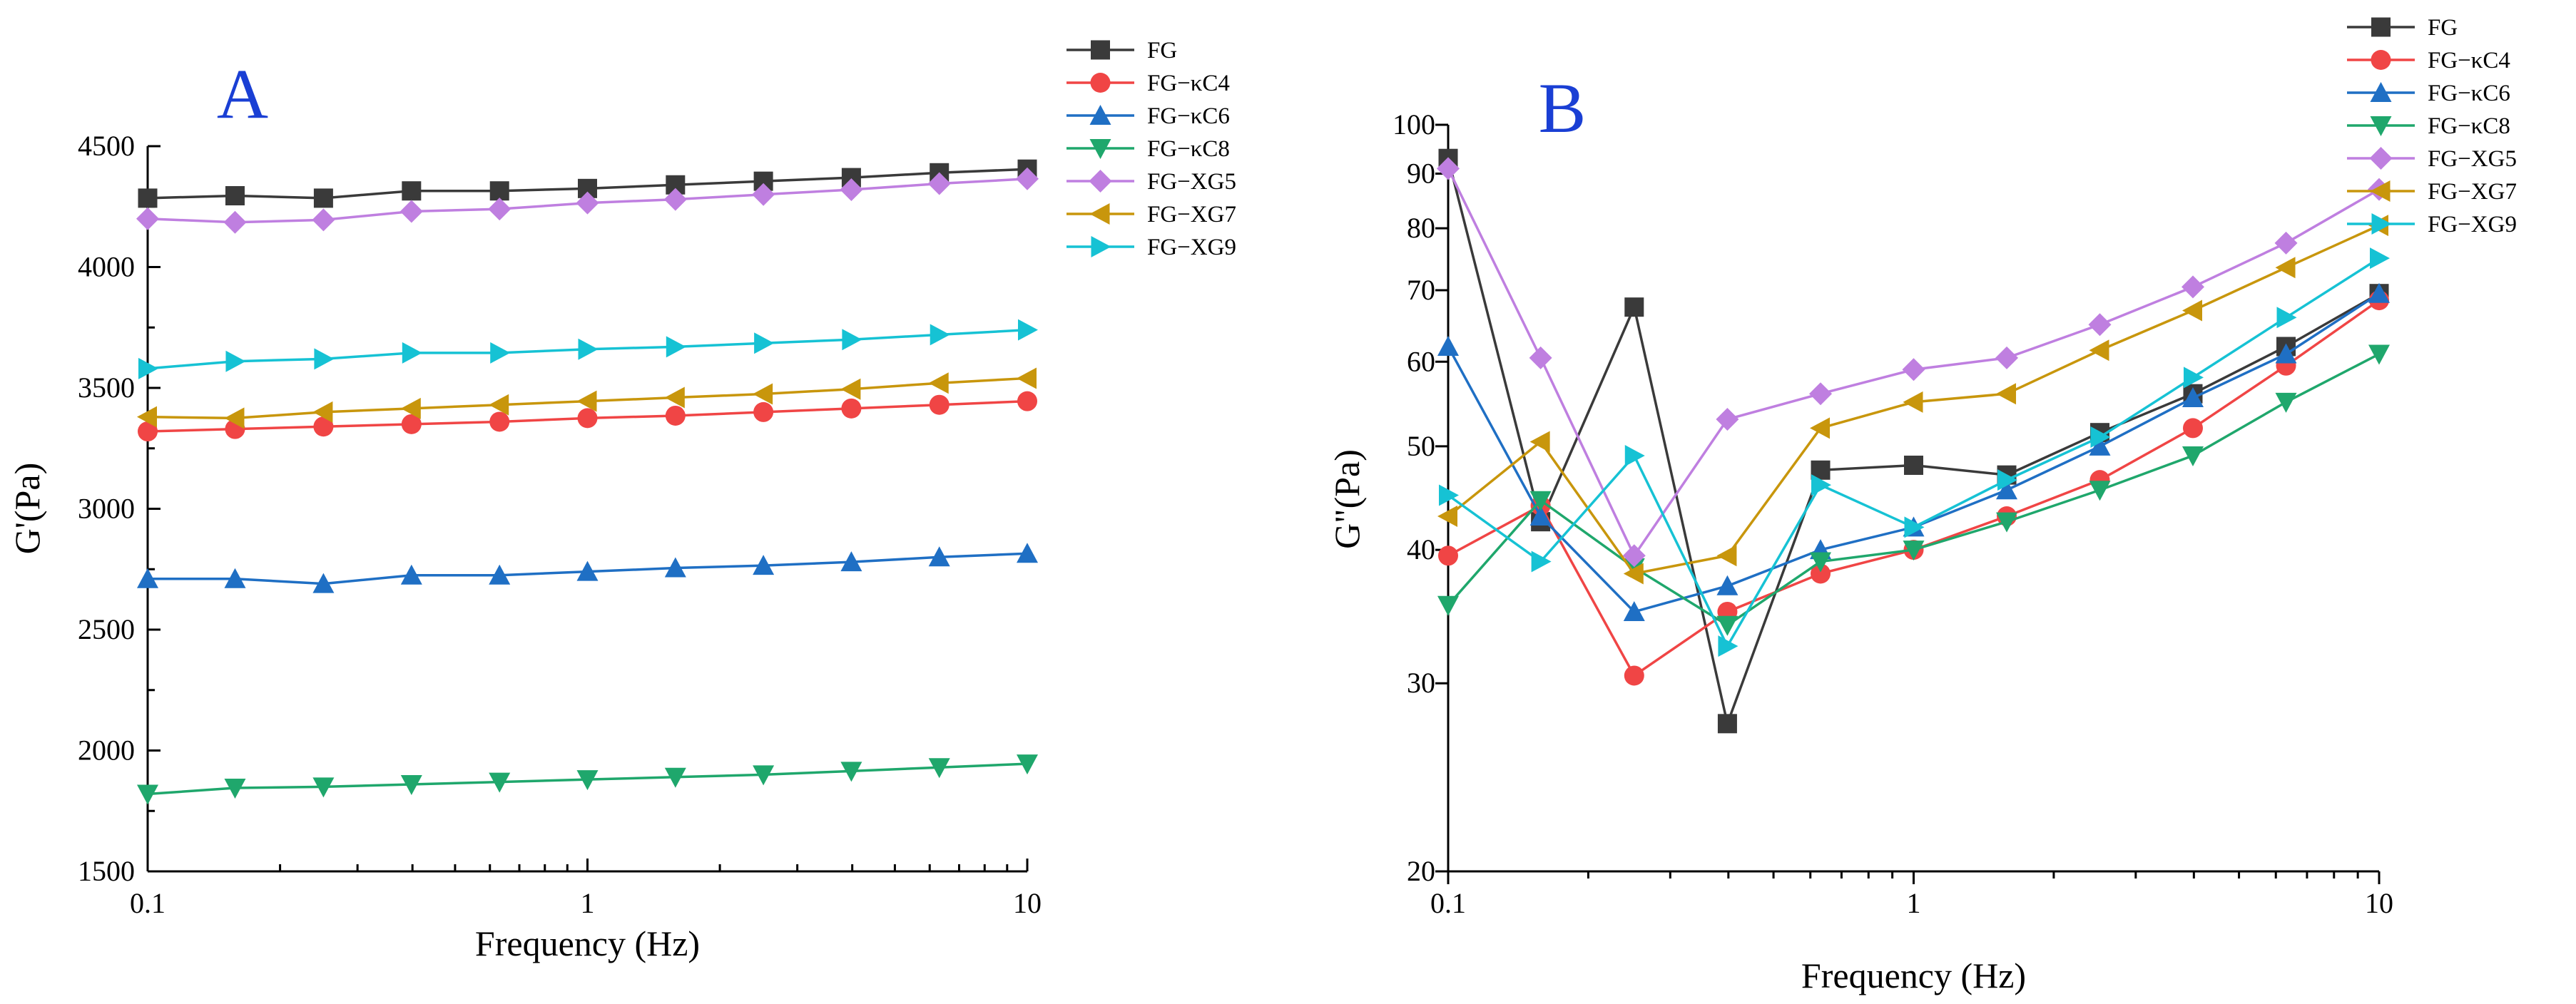 Image resolution: width=2576 pixels, height=1004 pixels. What do you see at coordinates (1913, 452) in the screenshot?
I see `series-line` at bounding box center [1913, 452].